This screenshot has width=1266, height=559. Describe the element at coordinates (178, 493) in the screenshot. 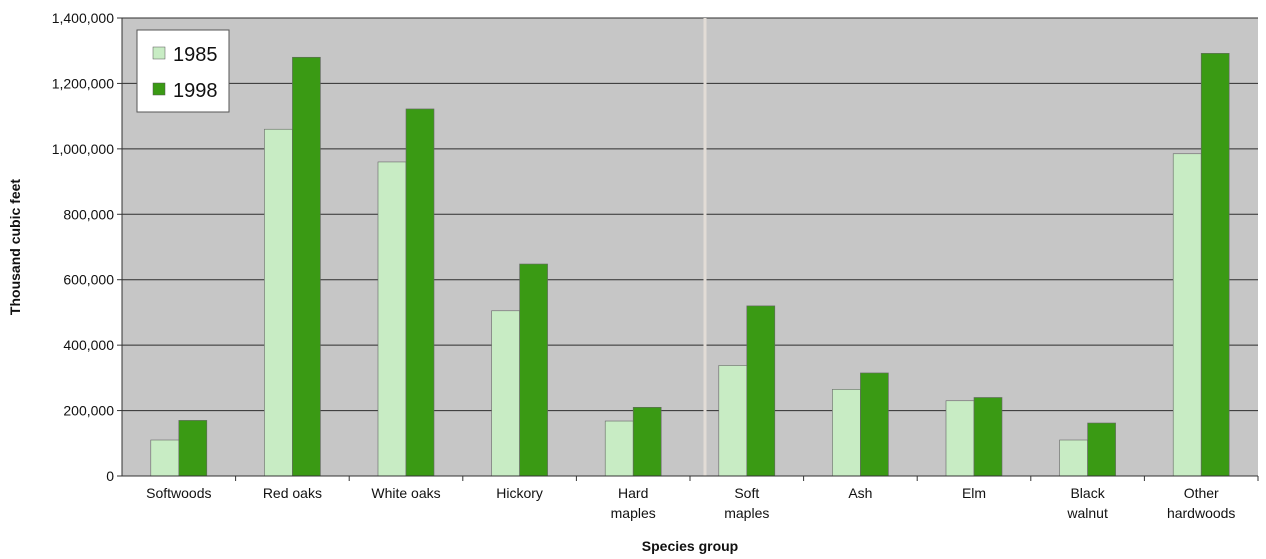

I see `x-tick-label: Softwoods` at that location.